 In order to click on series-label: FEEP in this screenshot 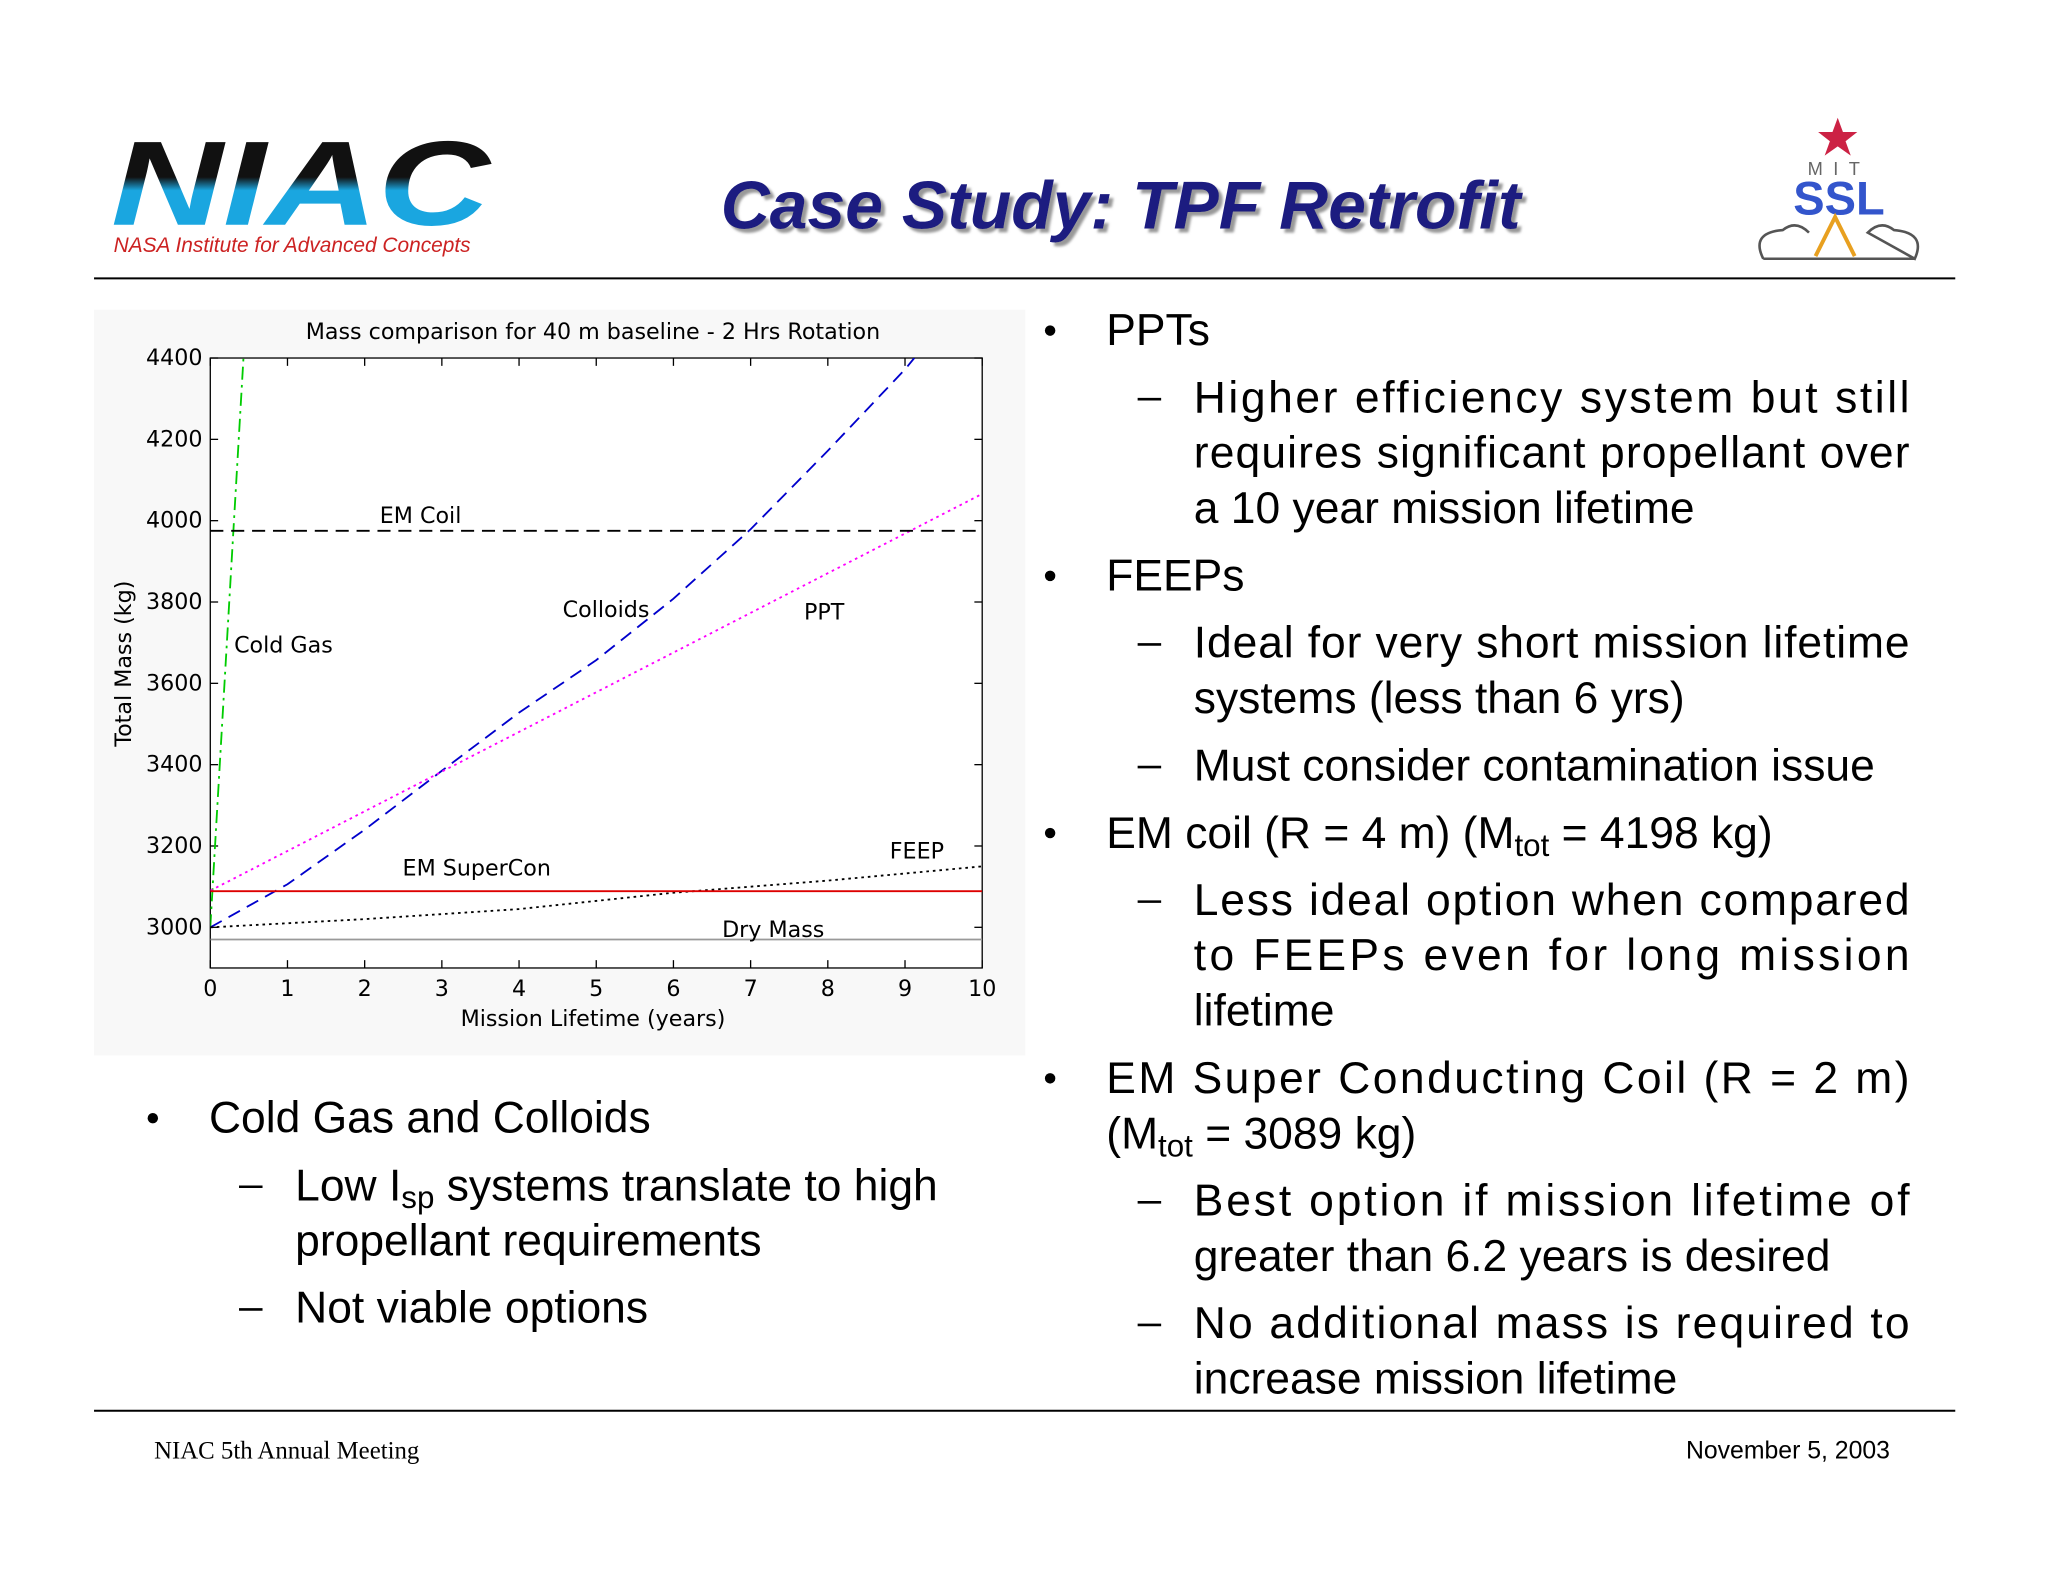, I will do `click(917, 852)`.